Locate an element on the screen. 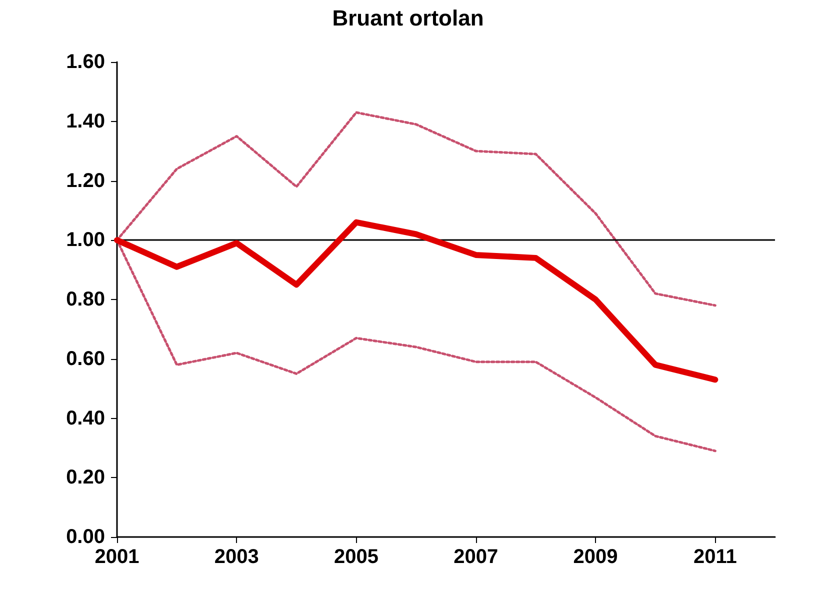 The width and height of the screenshot is (816, 591). y-tick-label: 1.00 is located at coordinates (85, 240).